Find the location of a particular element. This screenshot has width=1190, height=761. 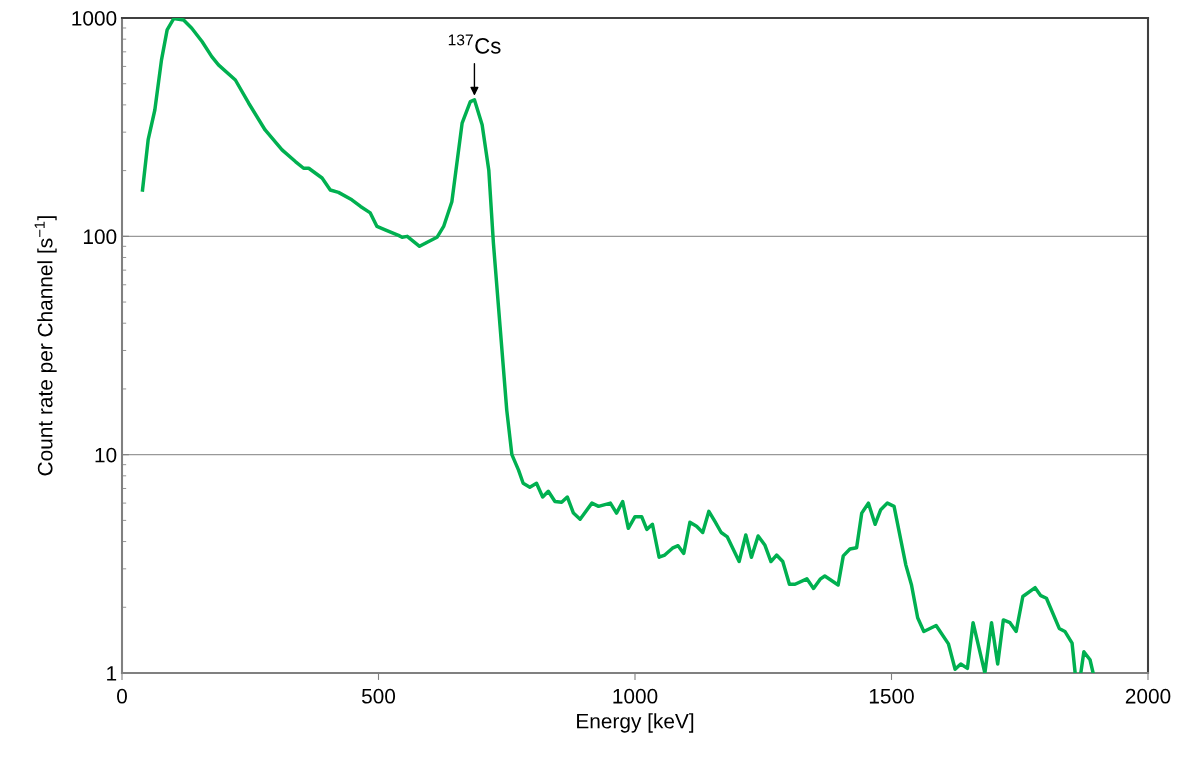

x-tick-label: 1000 is located at coordinates (635, 696).